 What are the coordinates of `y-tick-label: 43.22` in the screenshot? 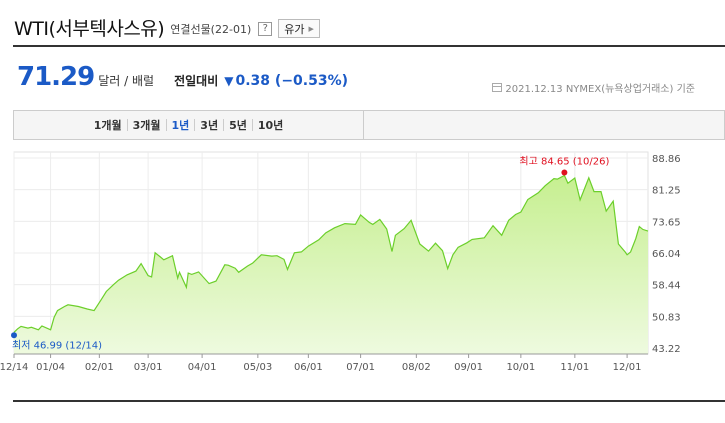 It's located at (666, 349).